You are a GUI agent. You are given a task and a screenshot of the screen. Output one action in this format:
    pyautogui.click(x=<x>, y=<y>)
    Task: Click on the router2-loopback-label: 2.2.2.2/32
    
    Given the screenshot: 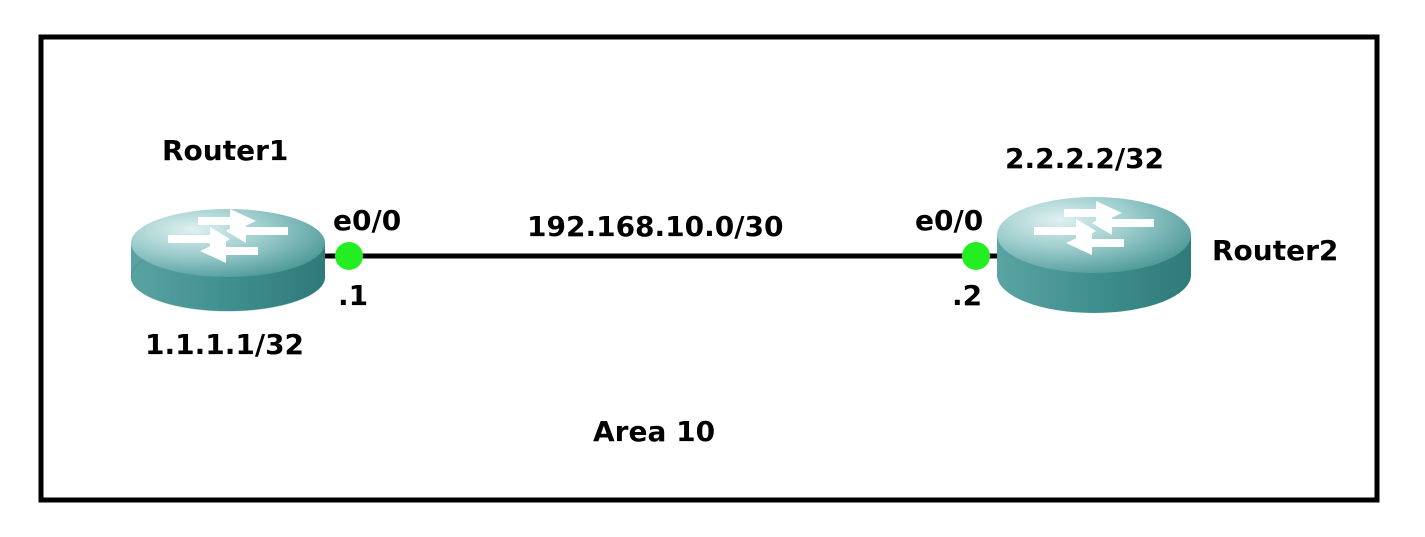 What is the action you would take?
    pyautogui.click(x=1085, y=158)
    